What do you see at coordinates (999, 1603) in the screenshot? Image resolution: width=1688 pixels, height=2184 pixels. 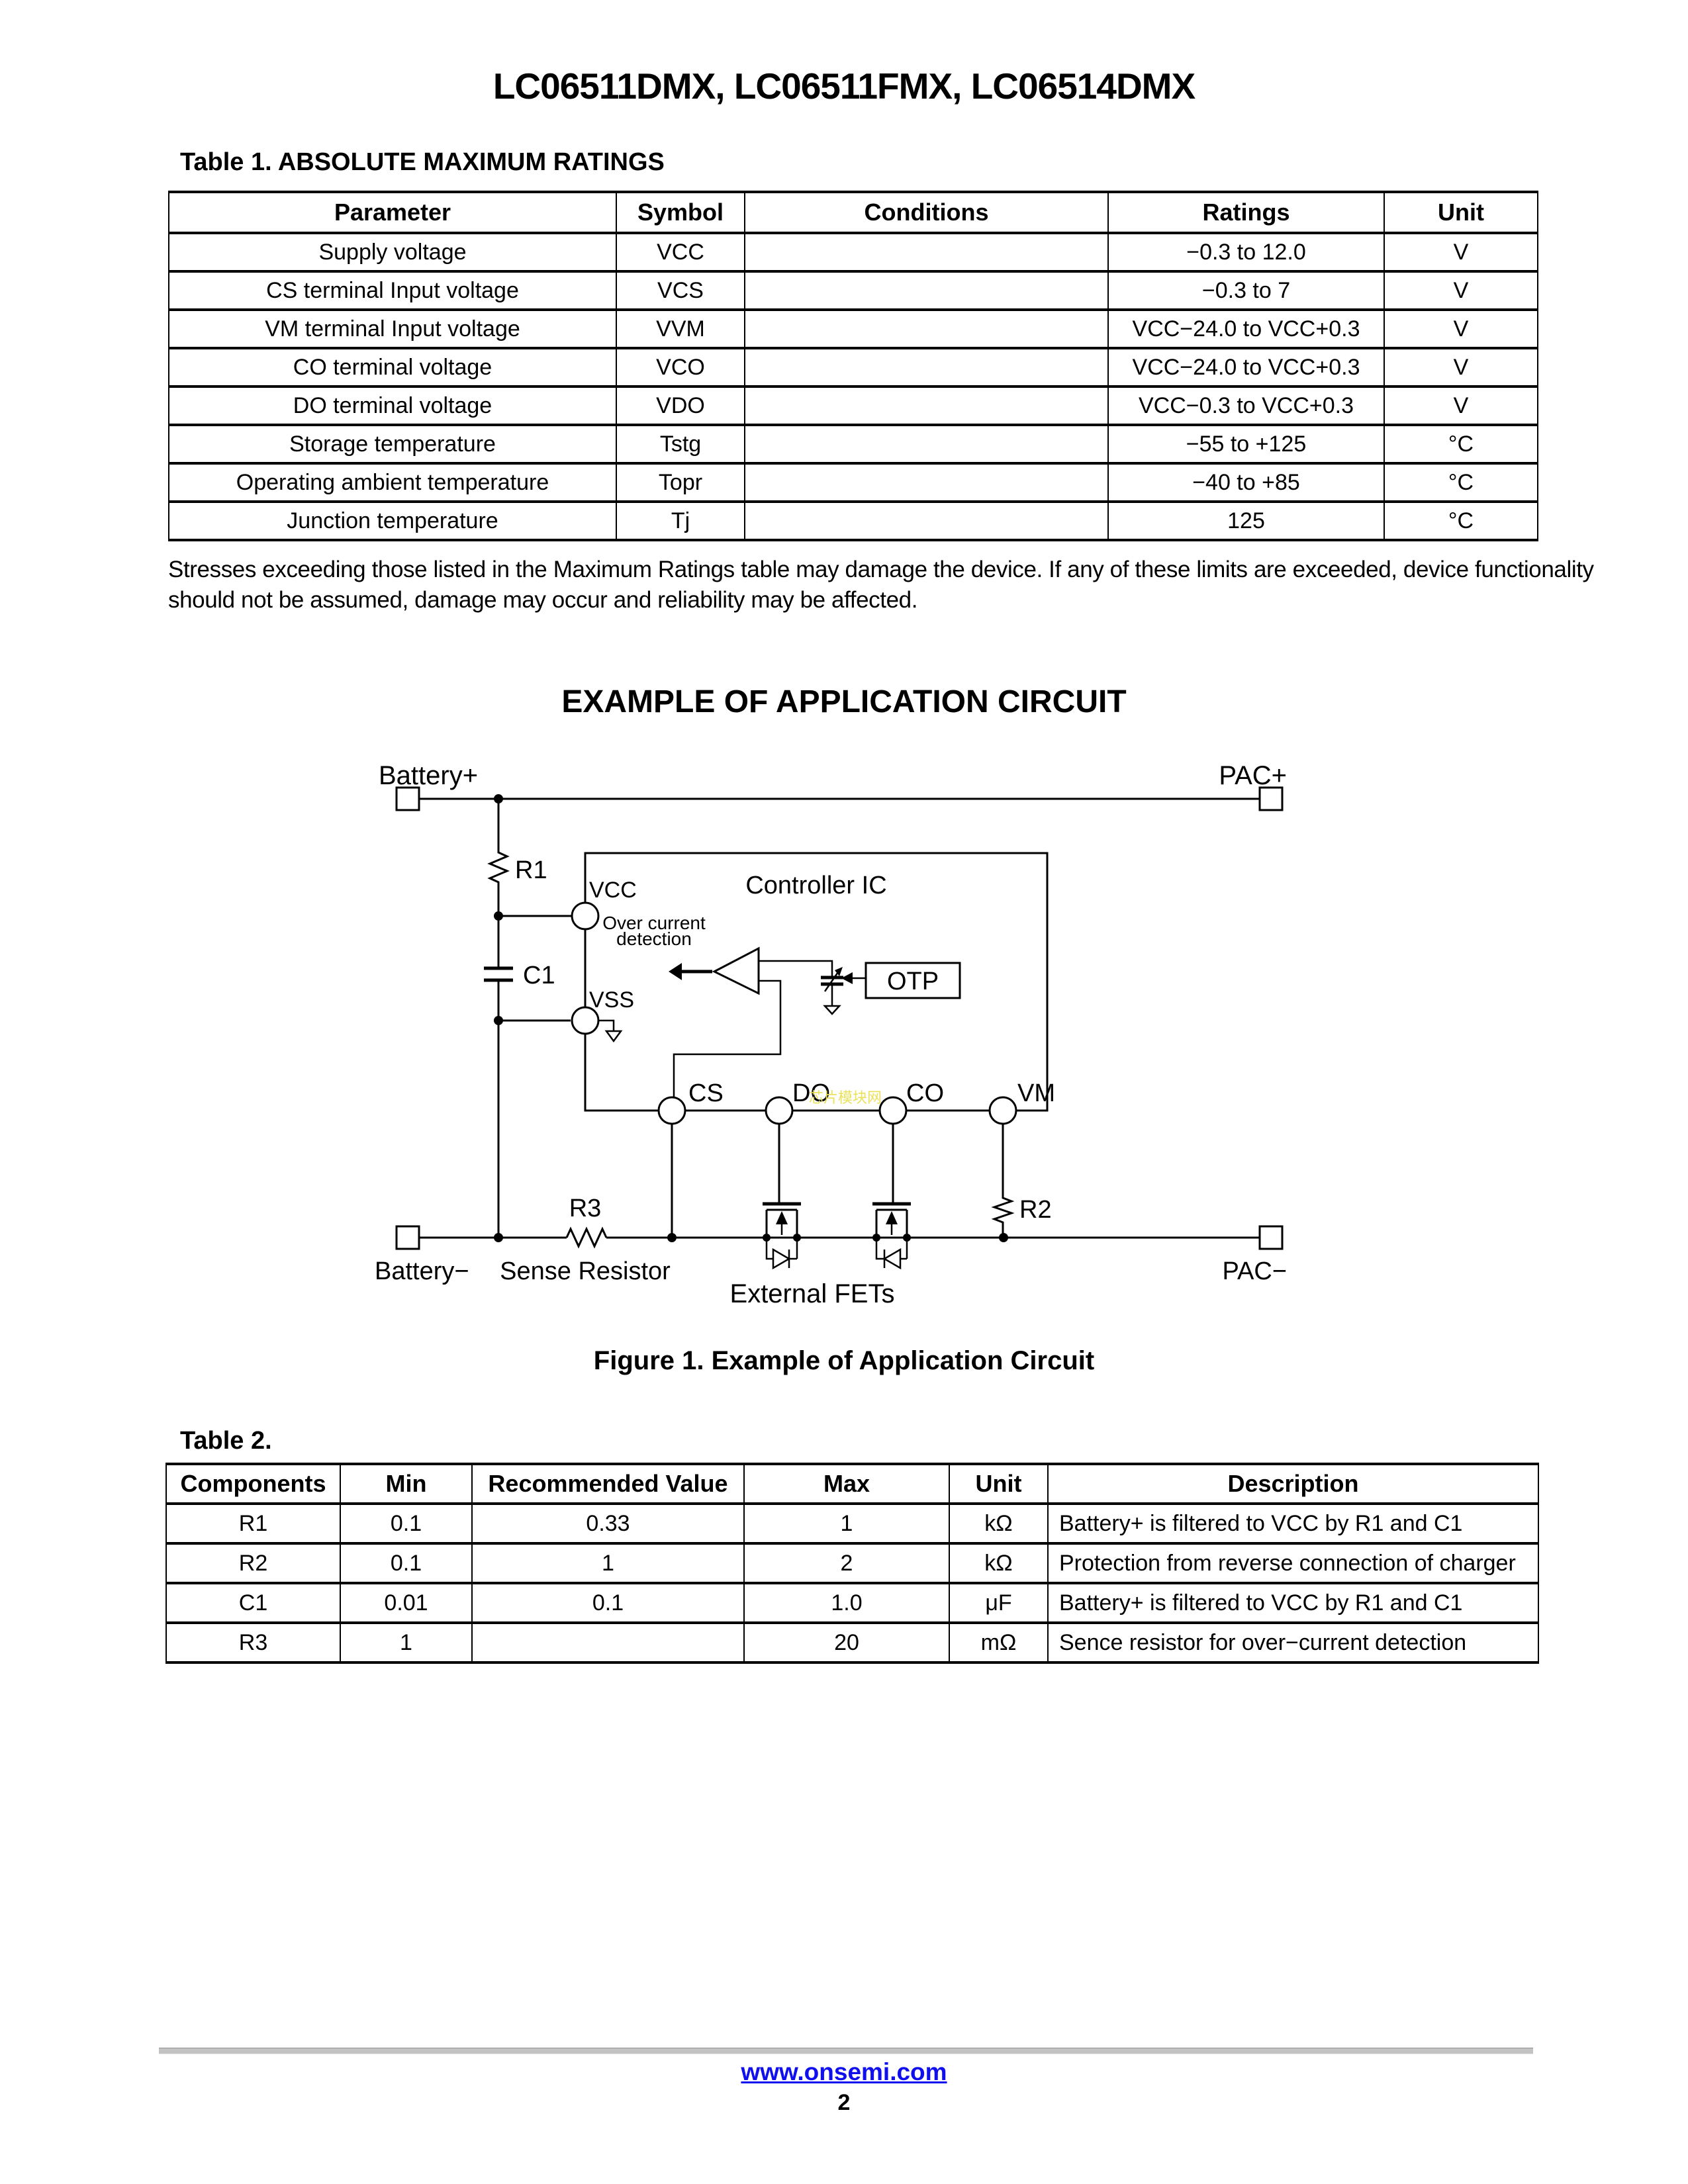 I see `cell-unit: μF` at bounding box center [999, 1603].